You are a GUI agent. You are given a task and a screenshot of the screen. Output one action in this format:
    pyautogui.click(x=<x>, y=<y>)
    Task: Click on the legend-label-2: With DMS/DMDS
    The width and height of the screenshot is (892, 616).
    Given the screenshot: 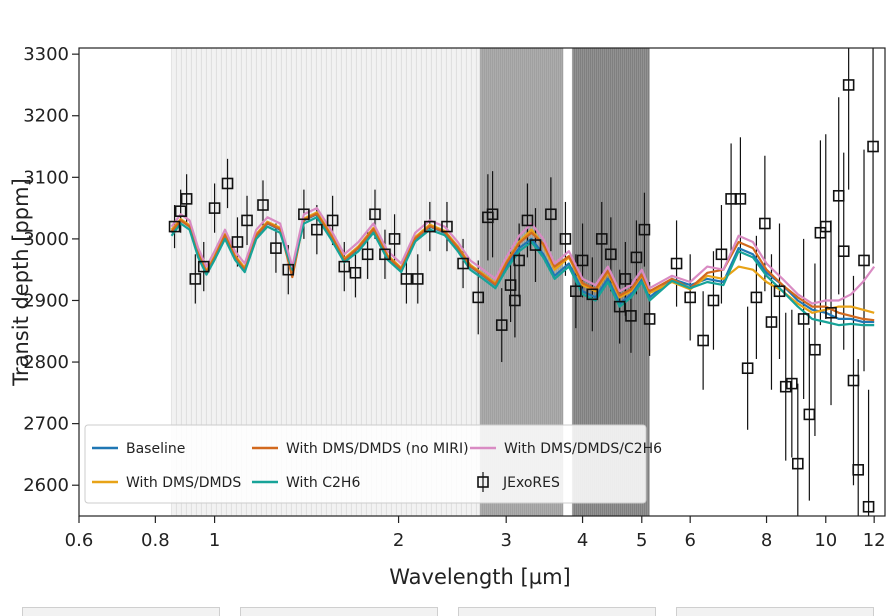 What is the action you would take?
    pyautogui.click(x=183, y=483)
    